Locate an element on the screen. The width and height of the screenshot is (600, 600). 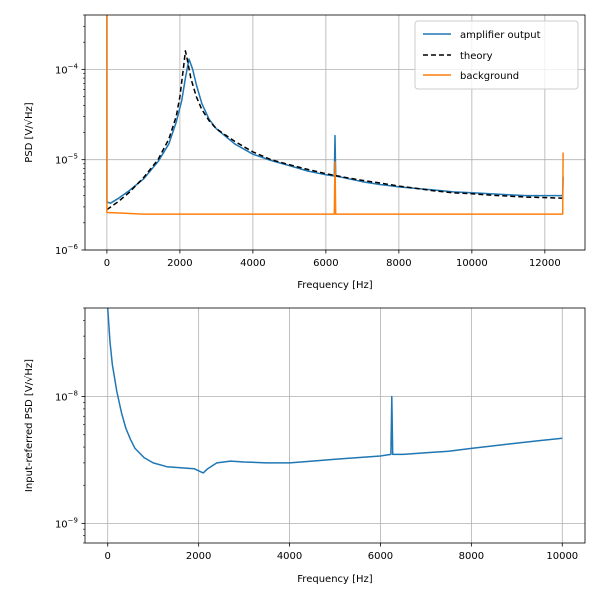
y-axis-label: Input-referred PSD [V/√Hz] is located at coordinates (29, 425).